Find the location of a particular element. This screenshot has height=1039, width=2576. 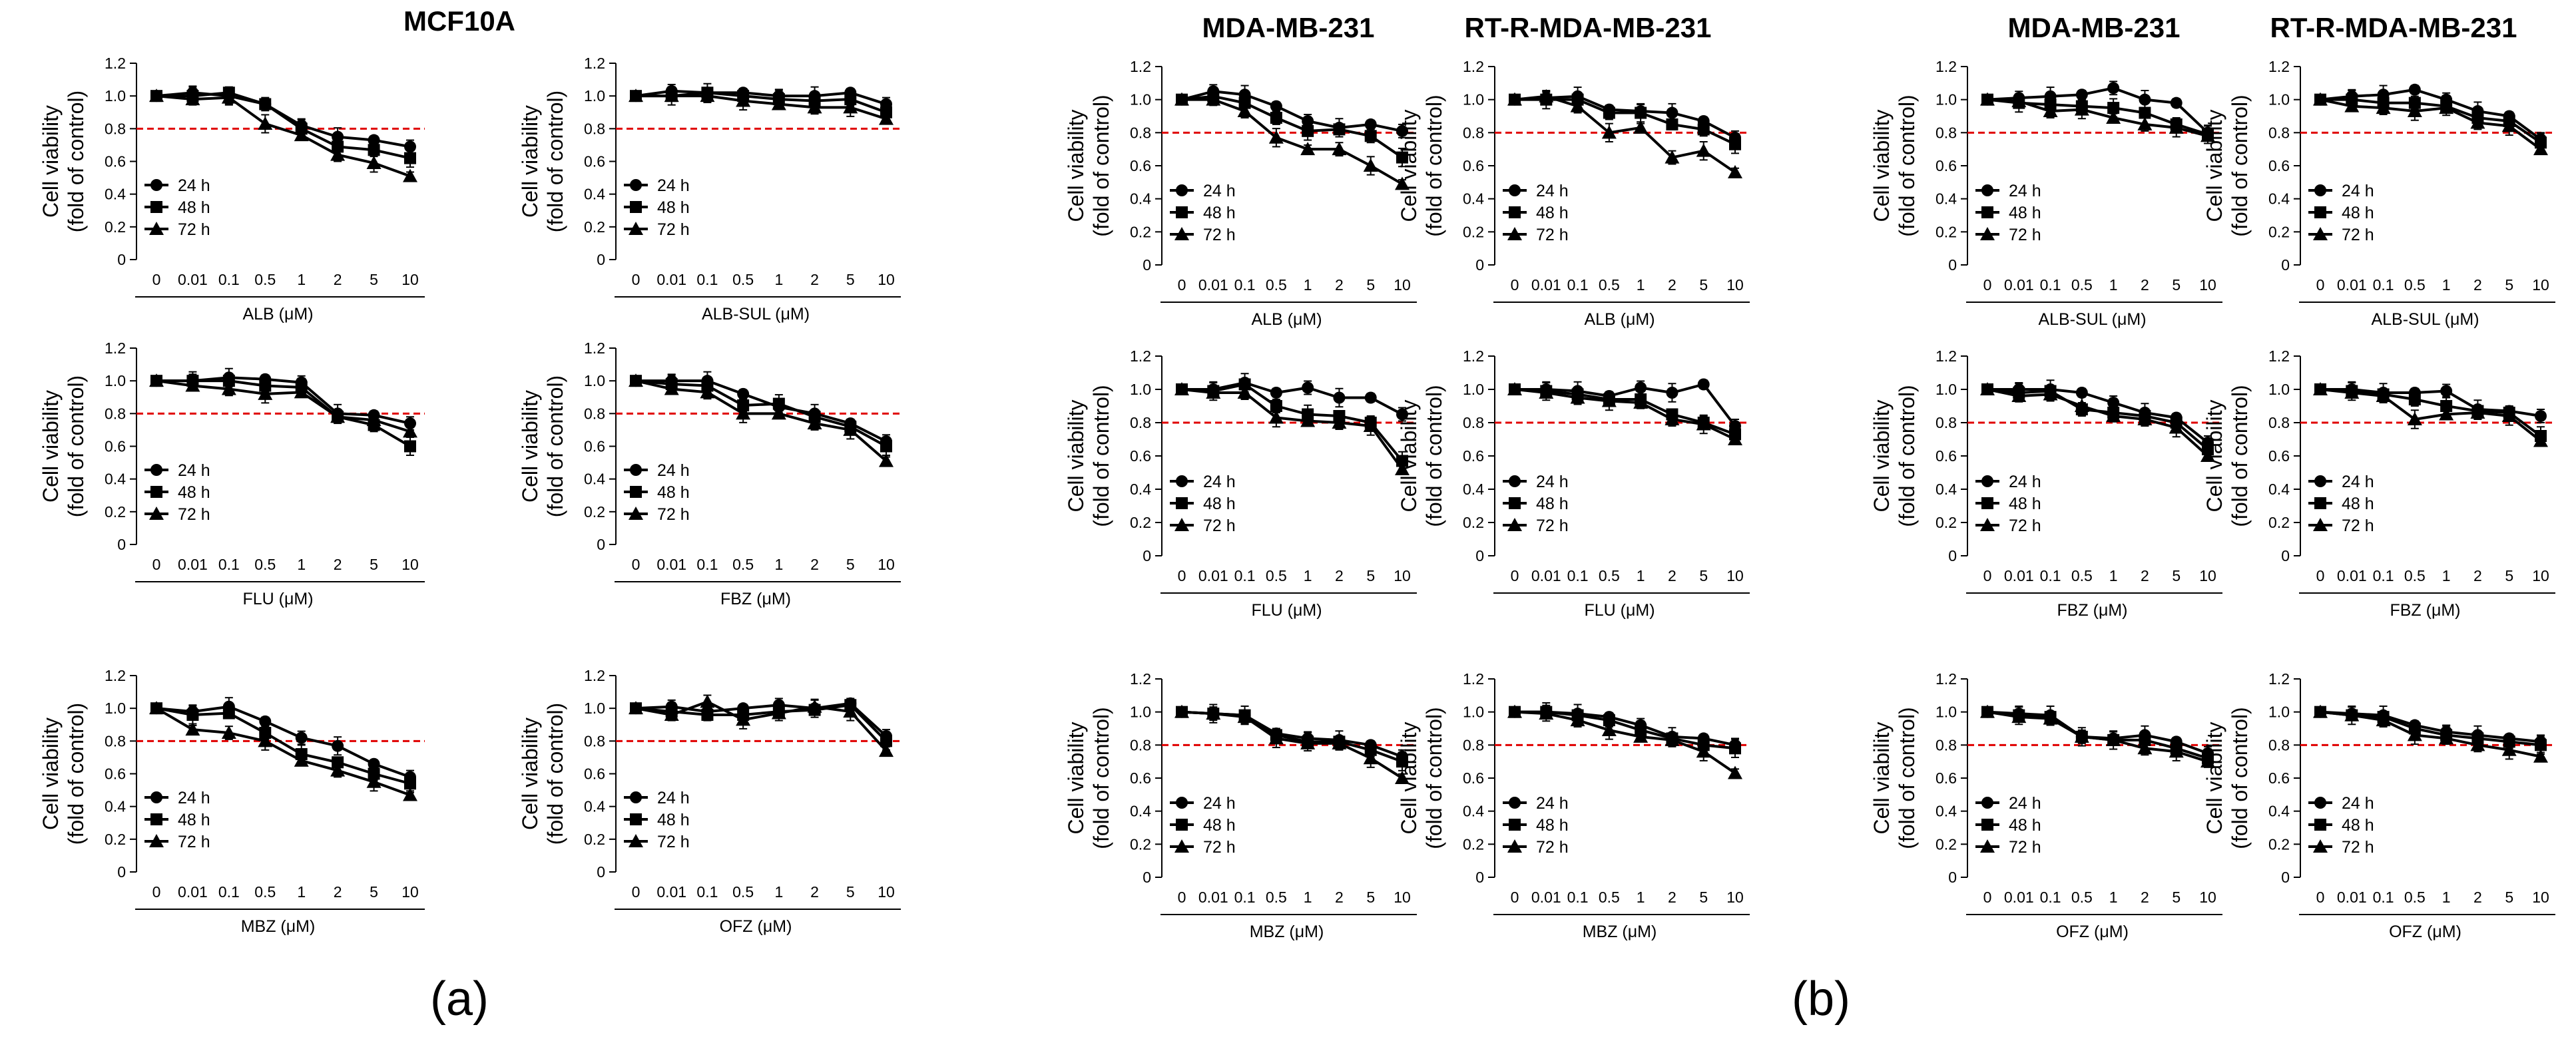

x-axis-label: OFZ (μM) is located at coordinates (756, 926).